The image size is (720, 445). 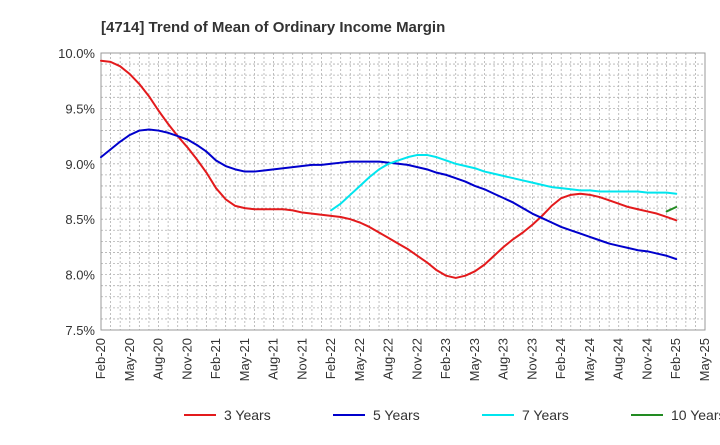 What do you see at coordinates (80, 275) in the screenshot?
I see `y-tick-label: 8.0%` at bounding box center [80, 275].